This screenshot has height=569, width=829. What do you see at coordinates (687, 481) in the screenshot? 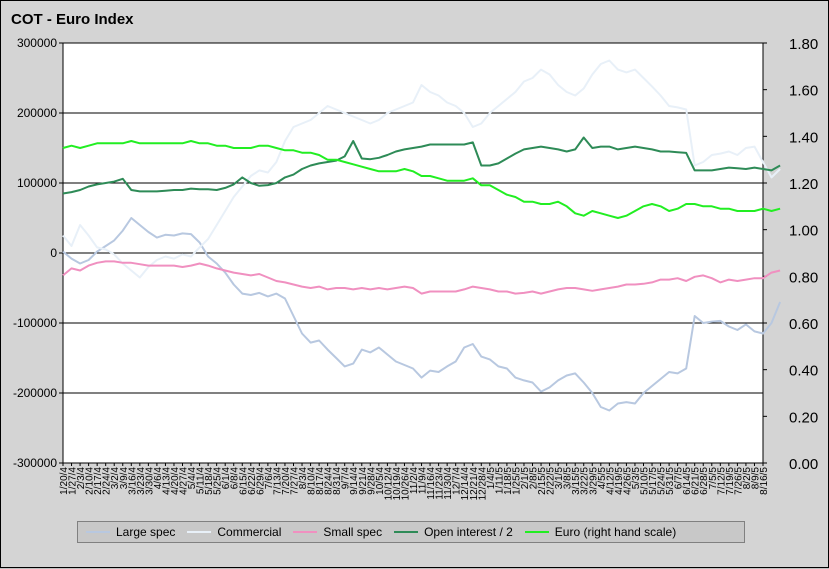
I see `x-axis-tick-label: 6/14/5` at bounding box center [687, 481].